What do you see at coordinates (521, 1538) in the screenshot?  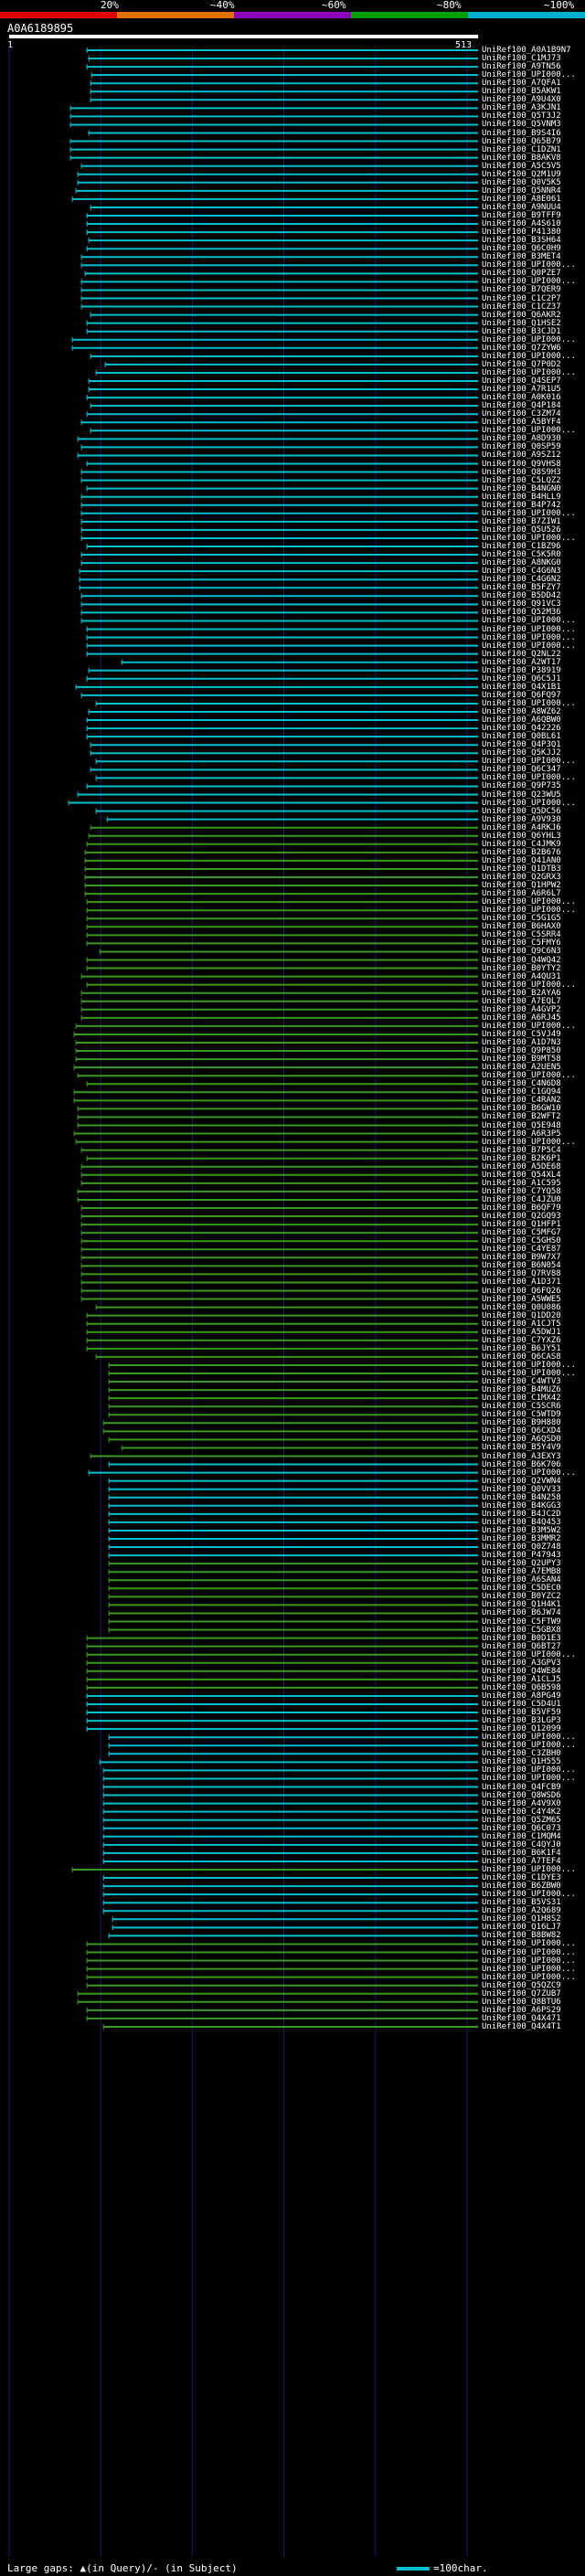 I see `hit-label: UniRef100_B3MMR2` at bounding box center [521, 1538].